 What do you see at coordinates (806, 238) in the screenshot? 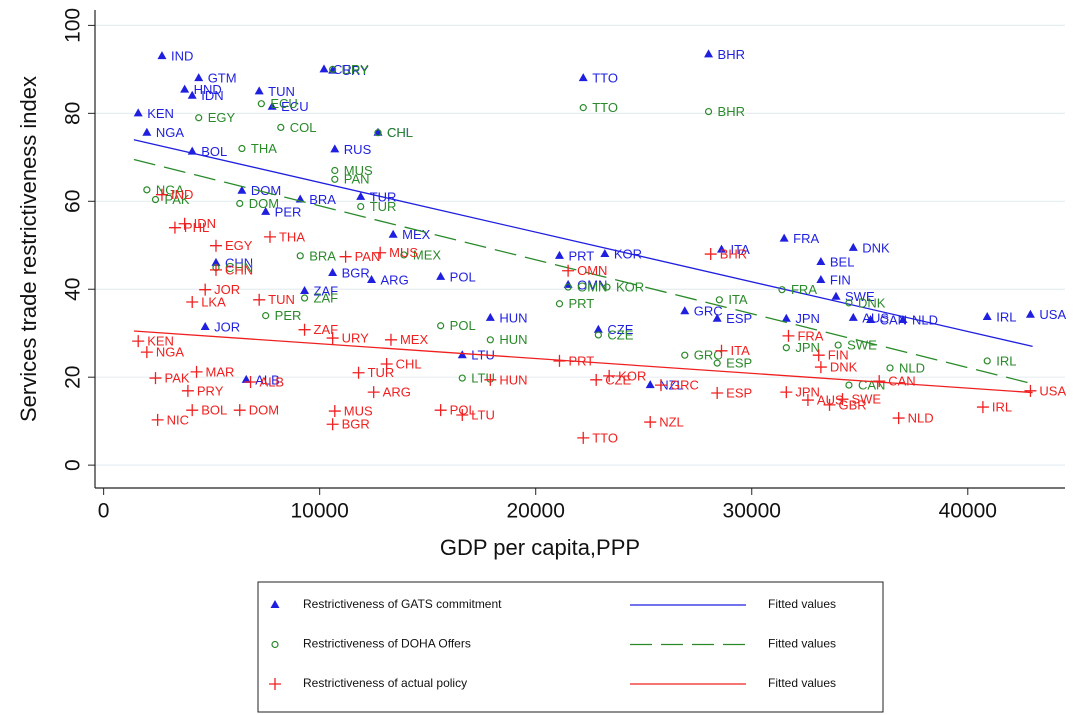
I see `point-label: FRA` at bounding box center [806, 238].